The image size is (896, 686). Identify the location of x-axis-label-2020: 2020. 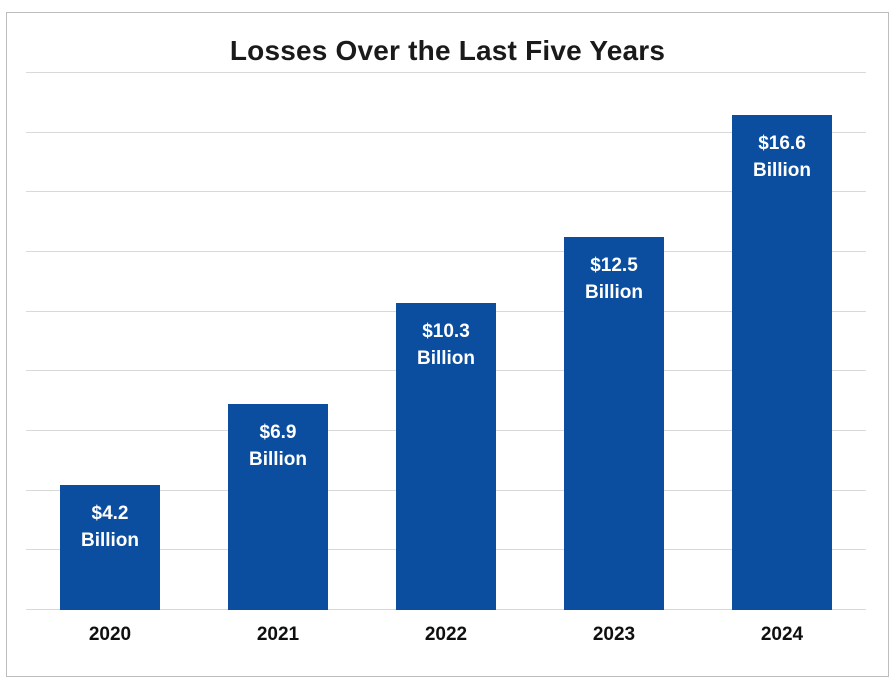
(110, 634).